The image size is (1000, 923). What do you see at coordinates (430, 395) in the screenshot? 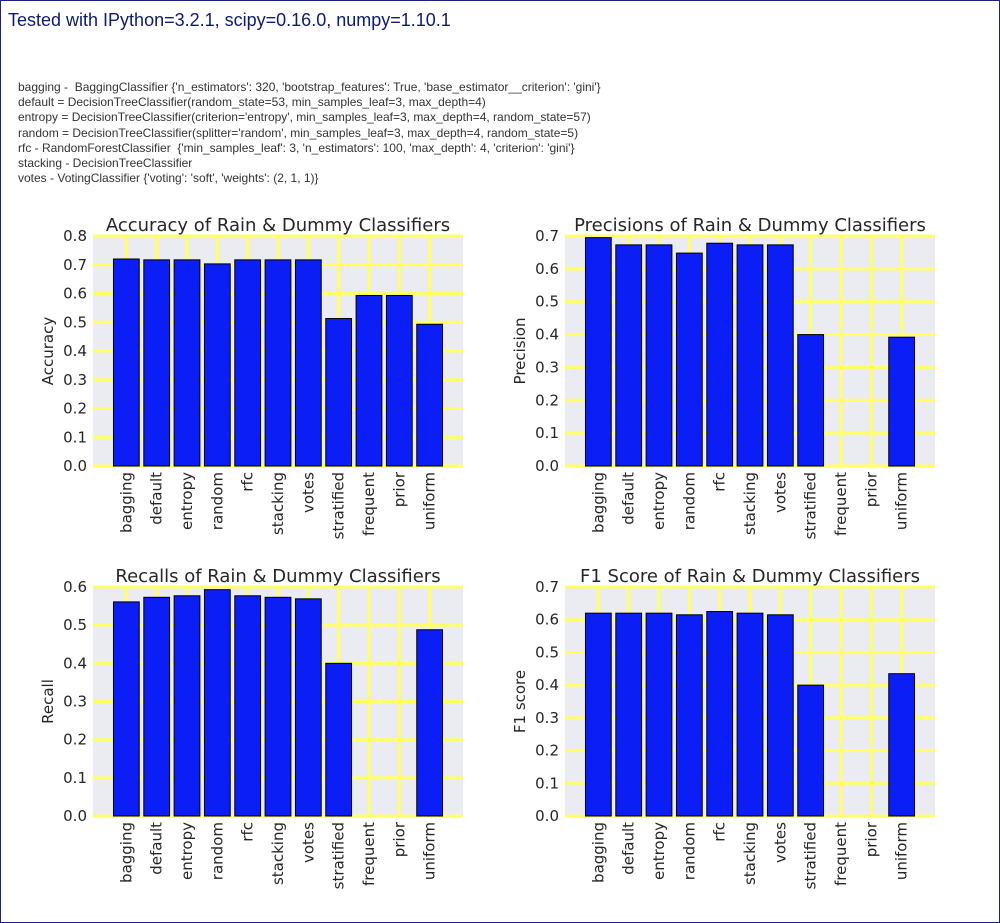
I see `accuracy-bar-uniform` at bounding box center [430, 395].